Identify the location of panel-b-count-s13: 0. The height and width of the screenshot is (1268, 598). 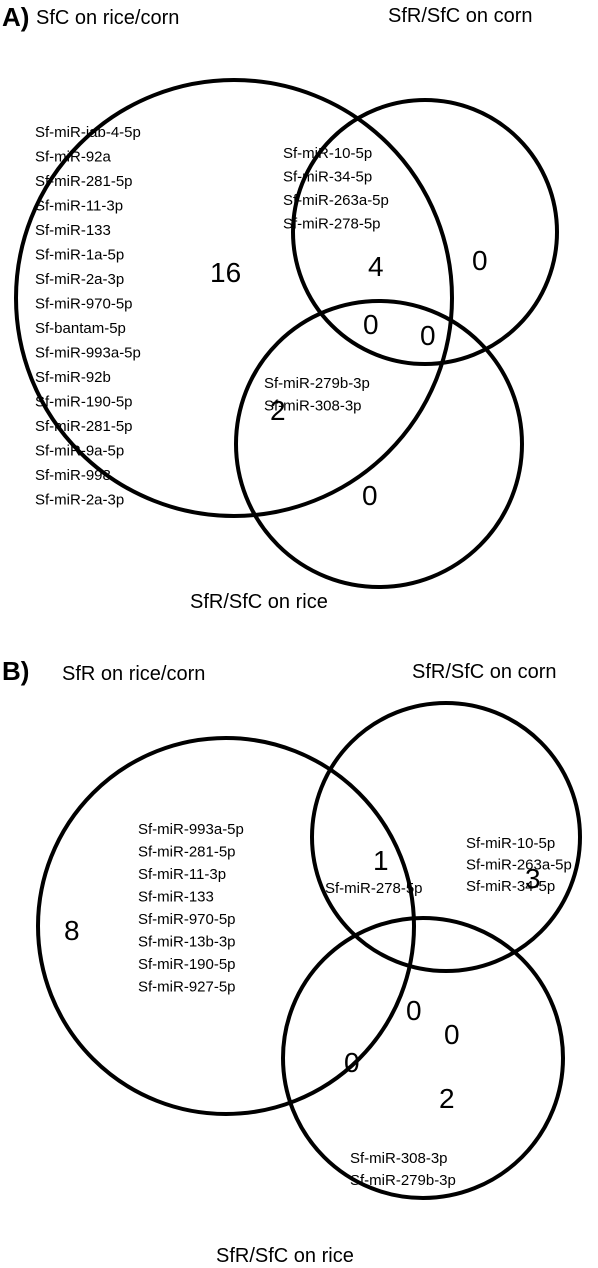
(352, 1062).